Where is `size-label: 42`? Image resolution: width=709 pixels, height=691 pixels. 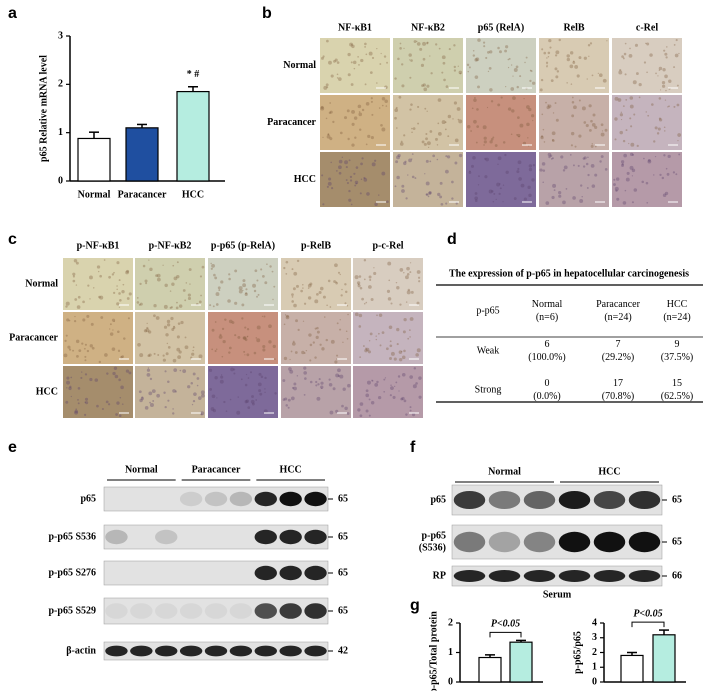
size-label: 42 is located at coordinates (343, 650).